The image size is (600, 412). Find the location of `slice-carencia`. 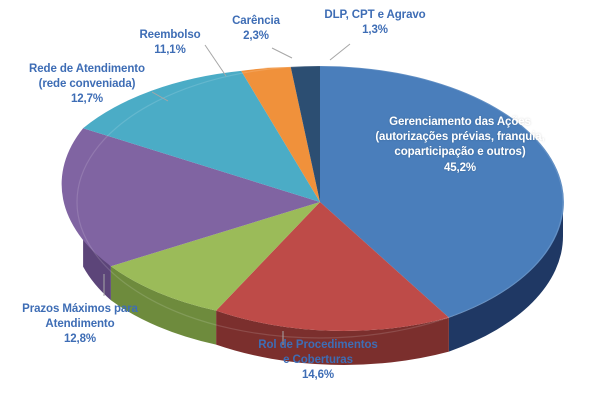

slice-carencia is located at coordinates (280, 134).